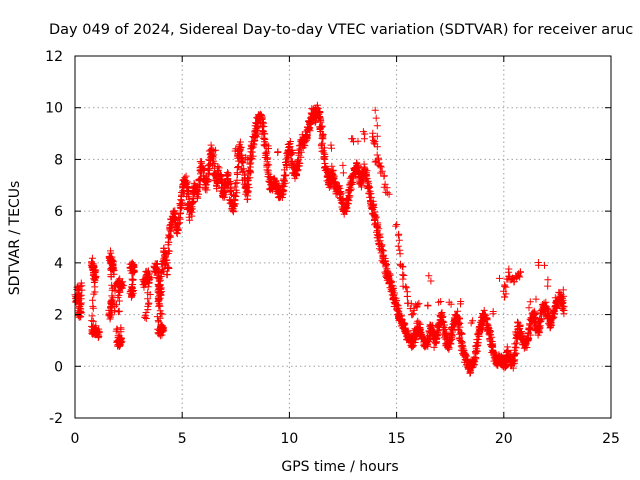  Describe the element at coordinates (15, 238) in the screenshot. I see `y-axis-label: SDTVAR / TECUs` at that location.